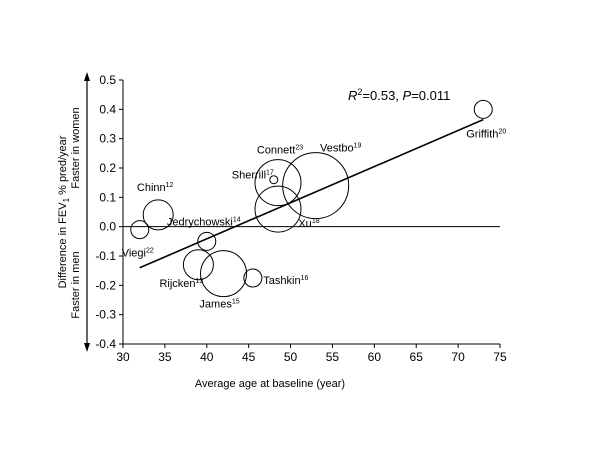 The width and height of the screenshot is (600, 450). I want to click on x-tick-label: 35, so click(165, 357).